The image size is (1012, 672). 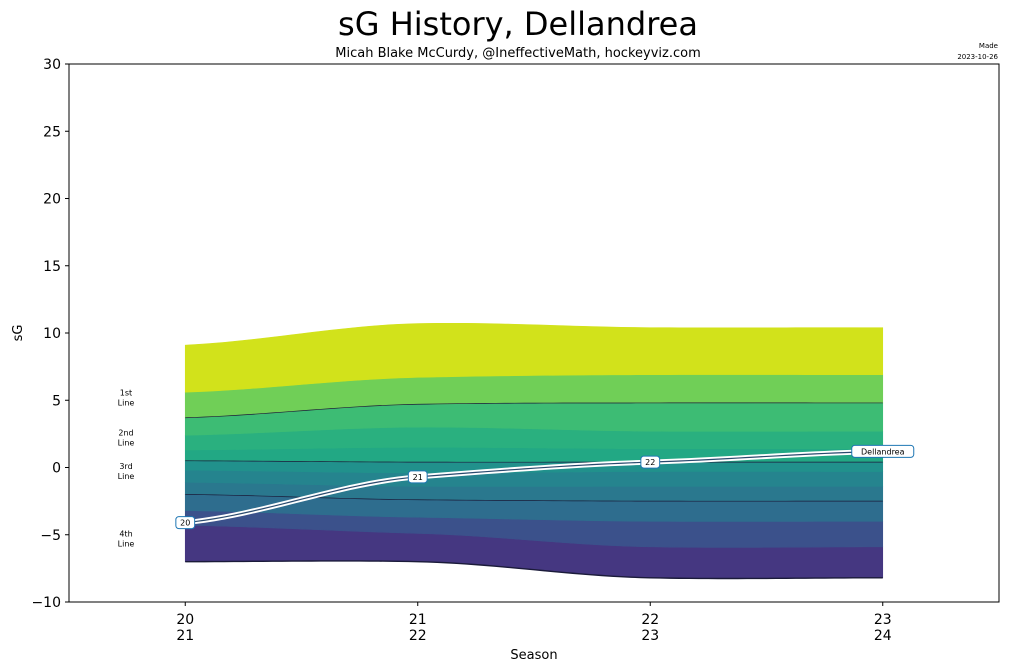 I want to click on series-point-label-2: 22, so click(x=650, y=462).